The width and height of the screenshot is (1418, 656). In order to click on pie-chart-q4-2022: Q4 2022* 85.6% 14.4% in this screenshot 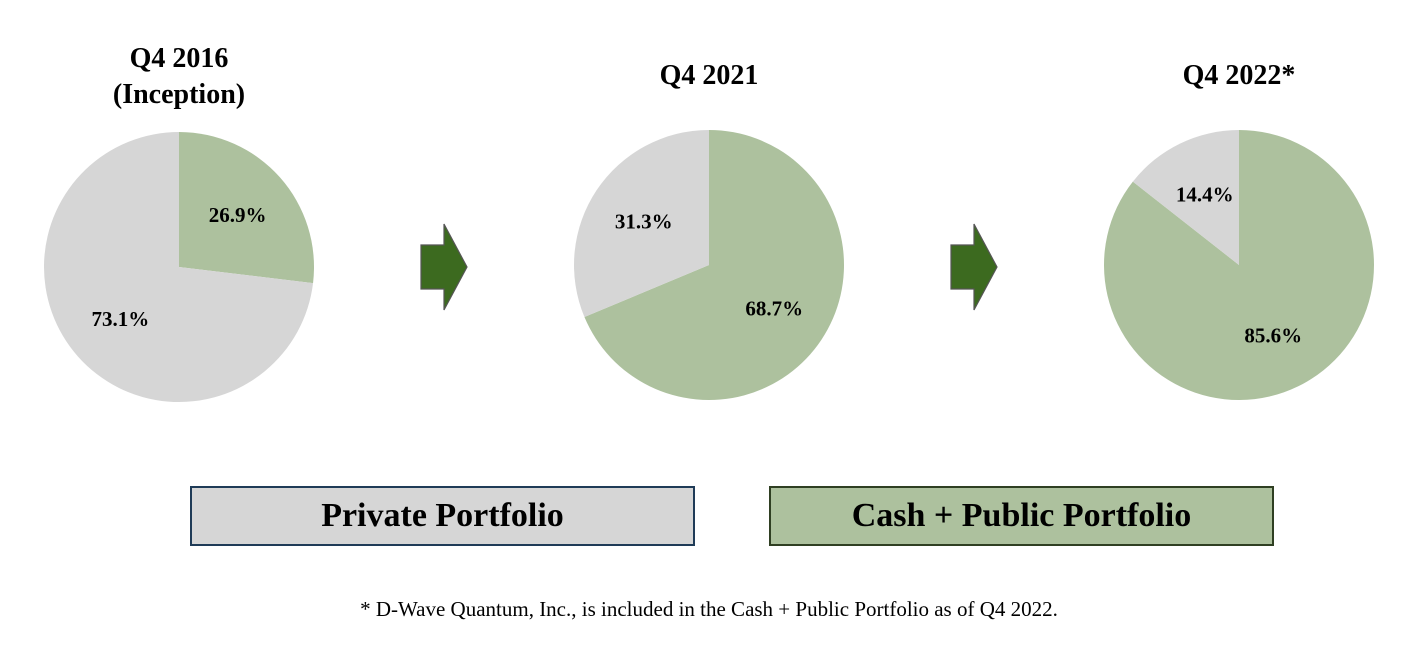, I will do `click(1238, 230)`.